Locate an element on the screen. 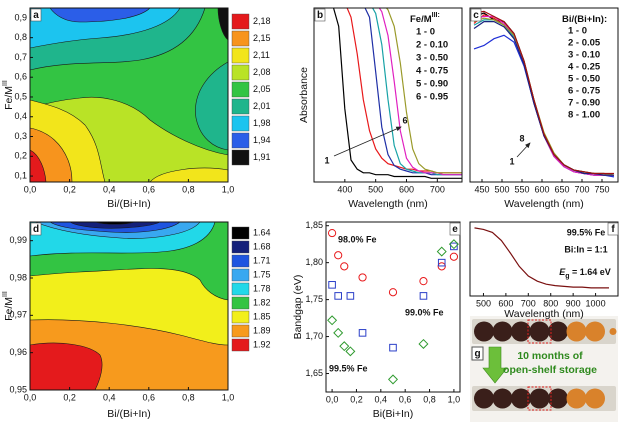  y-tick-label: 0,99 is located at coordinates (18, 240).